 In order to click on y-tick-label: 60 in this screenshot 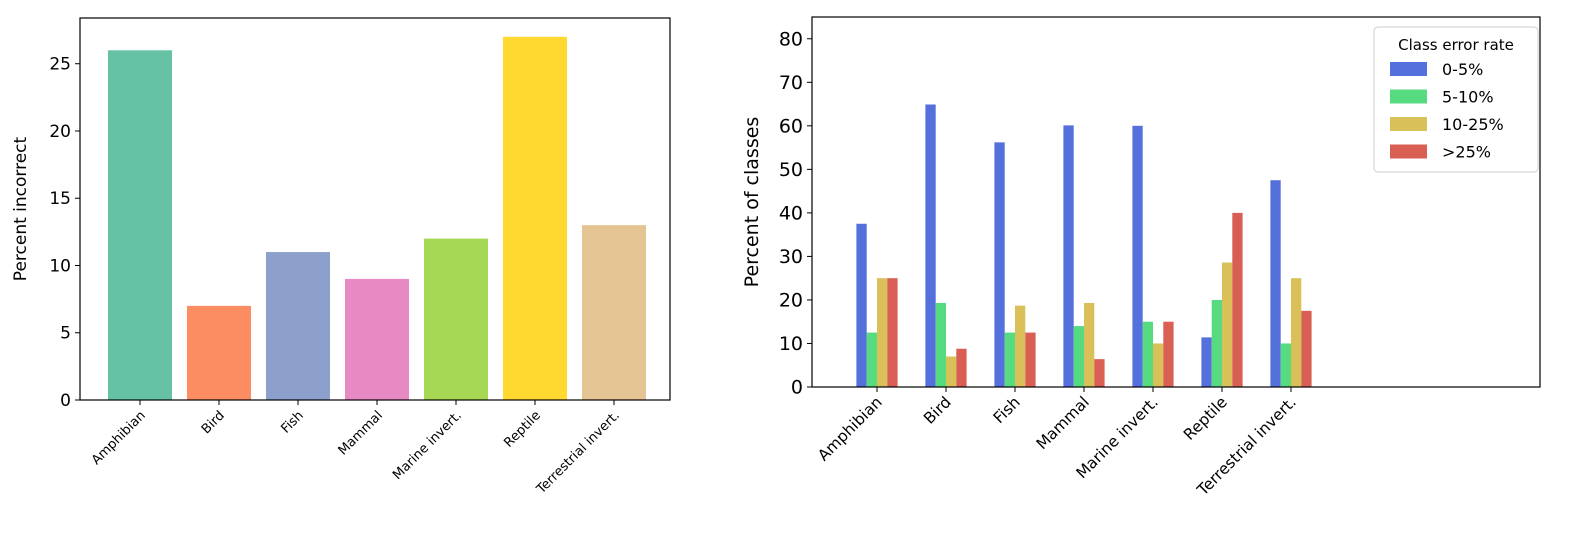, I will do `click(791, 126)`.